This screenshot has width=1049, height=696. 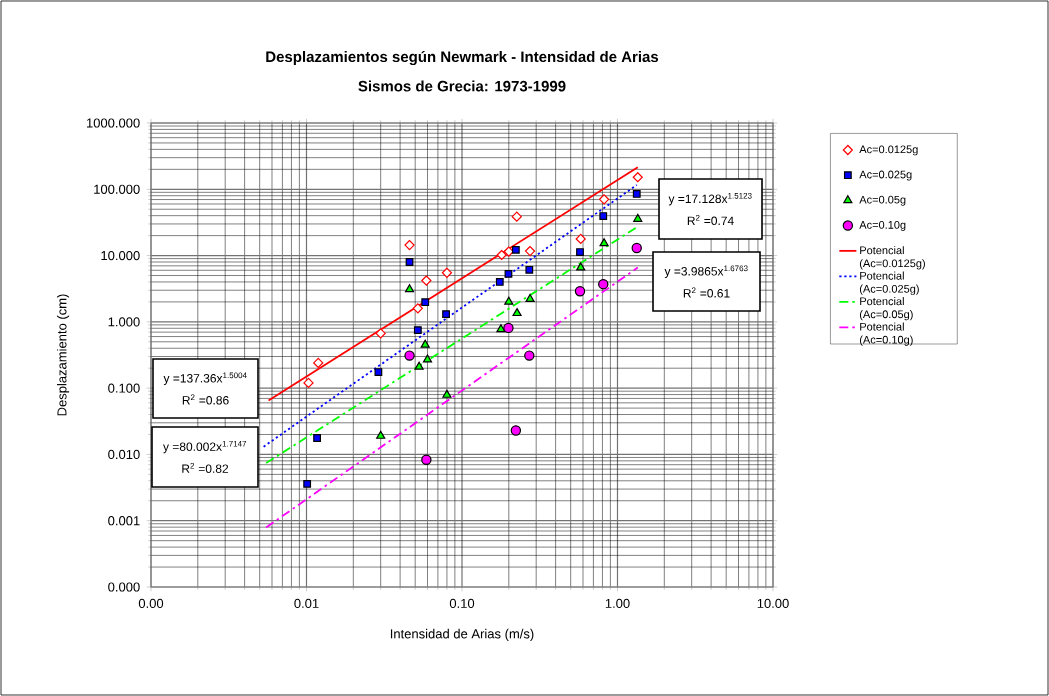 I want to click on x-tick-label: 0.00, so click(x=151, y=603).